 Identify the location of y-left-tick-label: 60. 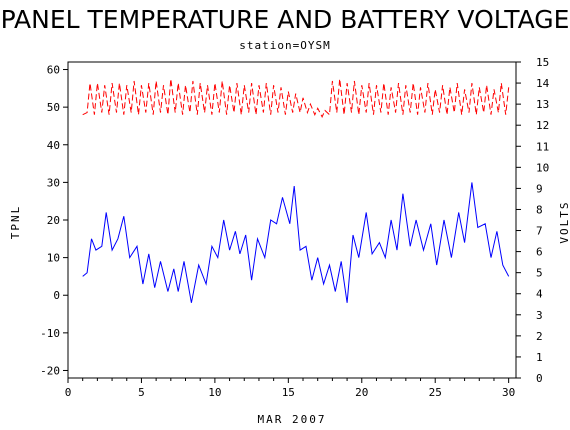
(53, 70).